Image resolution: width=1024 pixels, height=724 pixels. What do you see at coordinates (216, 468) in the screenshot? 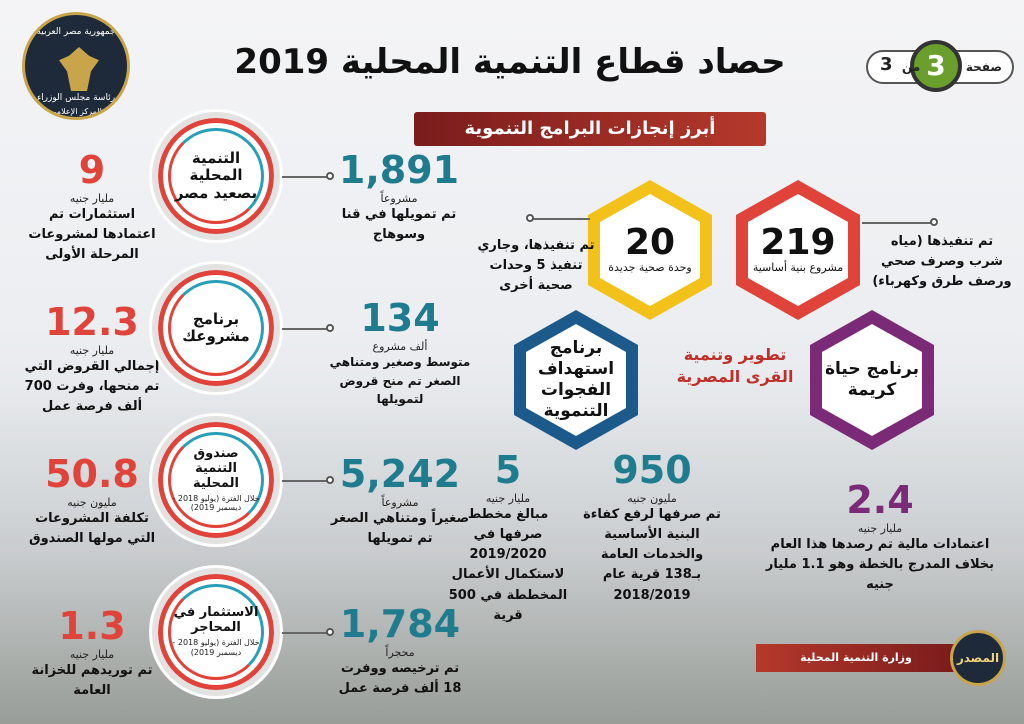
I see `ring-title: صندوق التنمية المحلية` at bounding box center [216, 468].